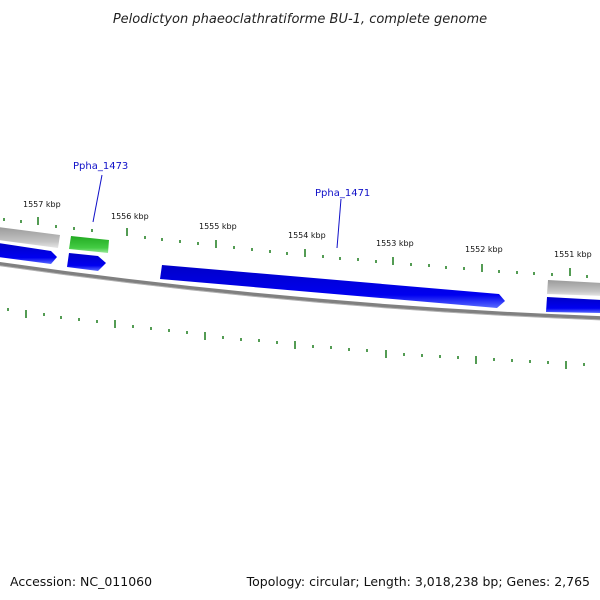 The height and width of the screenshot is (600, 600). I want to click on cds-right-edge, so click(573, 305).